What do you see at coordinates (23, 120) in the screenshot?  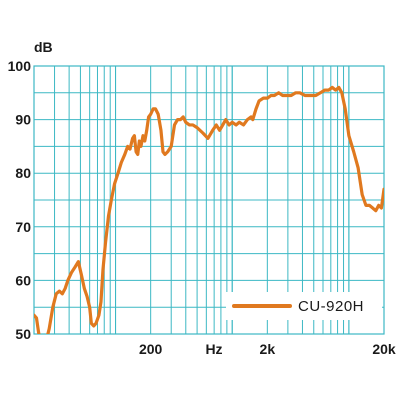 I see `y-tick-label: 90` at bounding box center [23, 120].